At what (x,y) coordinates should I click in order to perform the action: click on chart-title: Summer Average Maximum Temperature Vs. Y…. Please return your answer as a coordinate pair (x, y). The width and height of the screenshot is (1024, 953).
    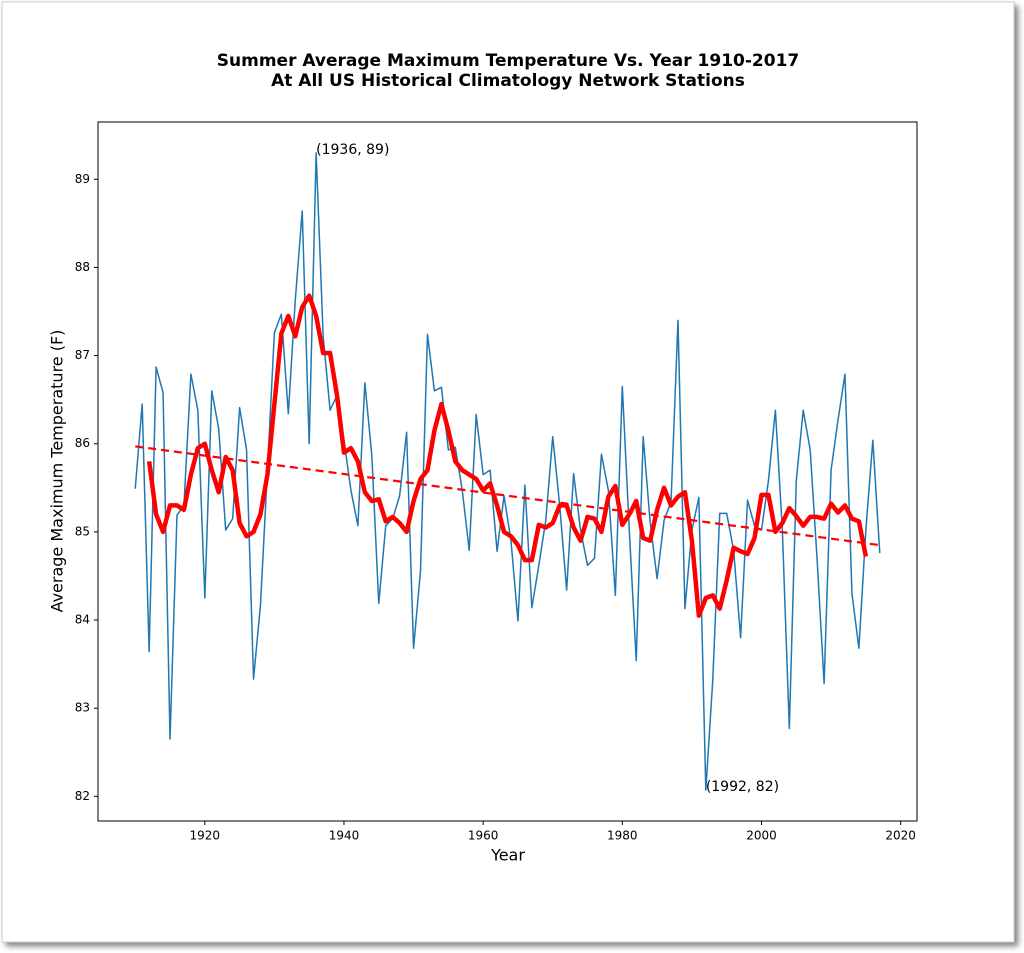
    Looking at the image, I should click on (508, 61).